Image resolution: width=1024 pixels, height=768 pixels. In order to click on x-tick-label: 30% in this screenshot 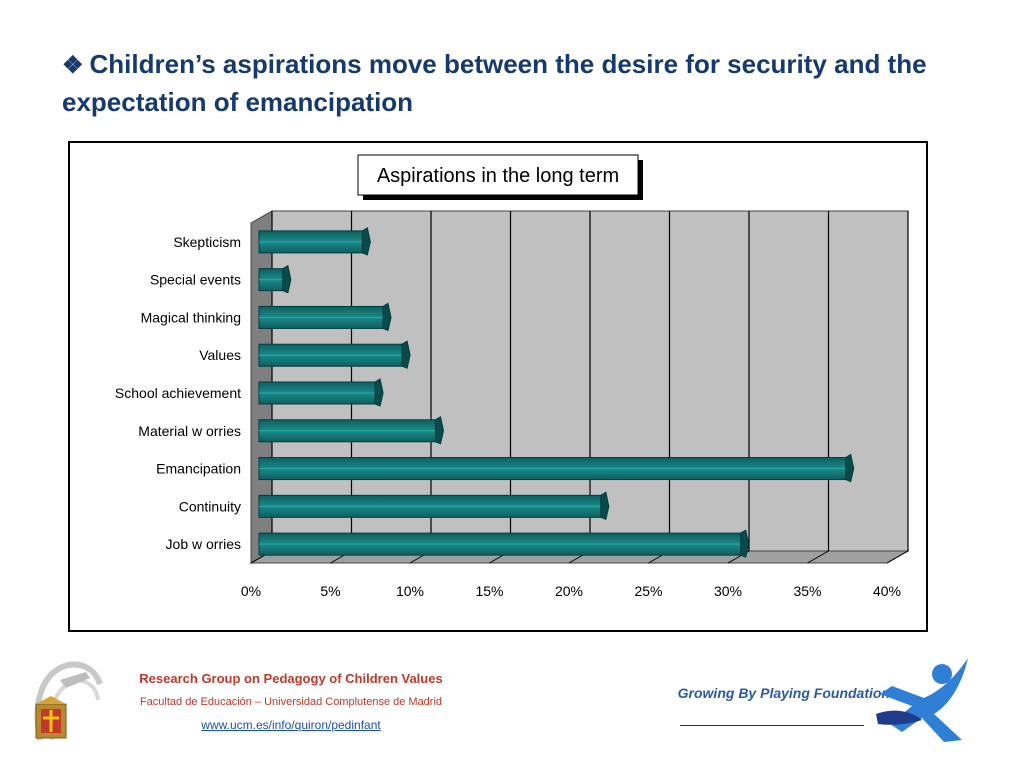, I will do `click(728, 591)`.